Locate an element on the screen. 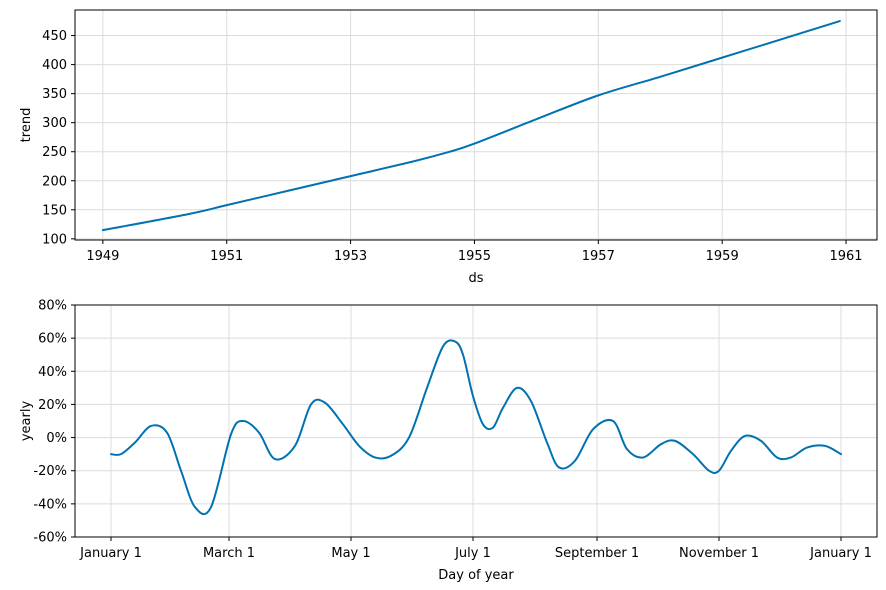 The height and width of the screenshot is (590, 886). yearly-x-tick-label: May 1 is located at coordinates (350, 553).